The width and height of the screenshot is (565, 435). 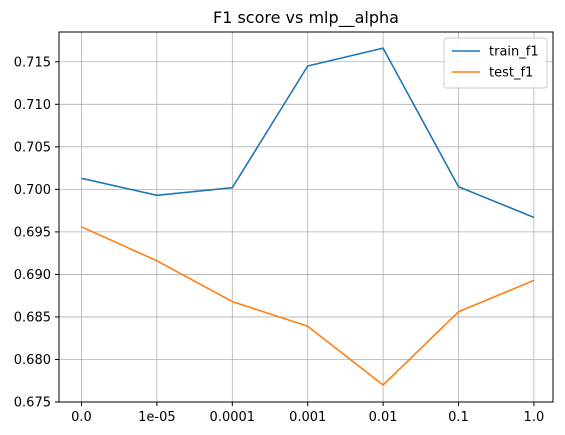 What do you see at coordinates (32, 275) in the screenshot?
I see `y-tick-label: 0.690` at bounding box center [32, 275].